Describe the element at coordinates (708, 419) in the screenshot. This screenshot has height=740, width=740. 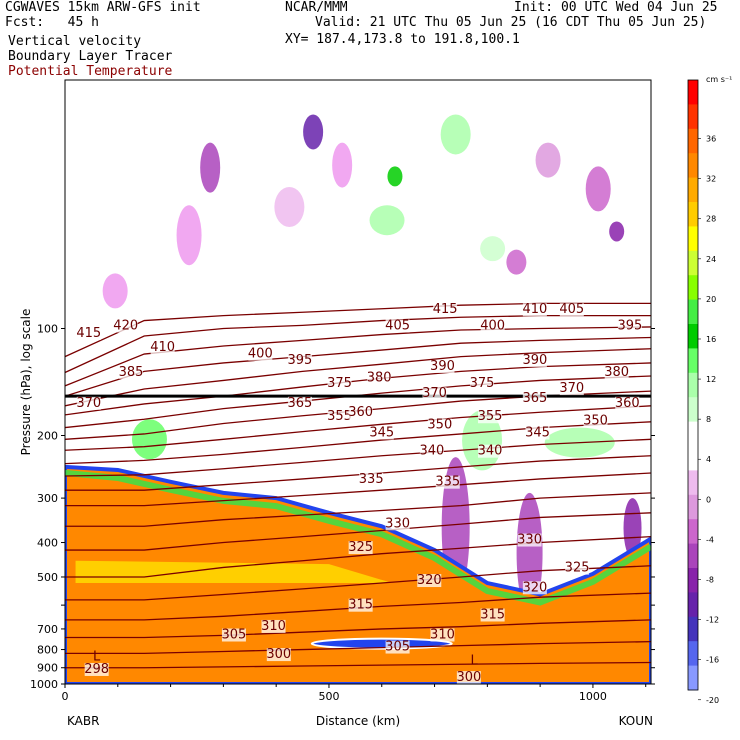
I see `colorbar-label-7: 8` at that location.